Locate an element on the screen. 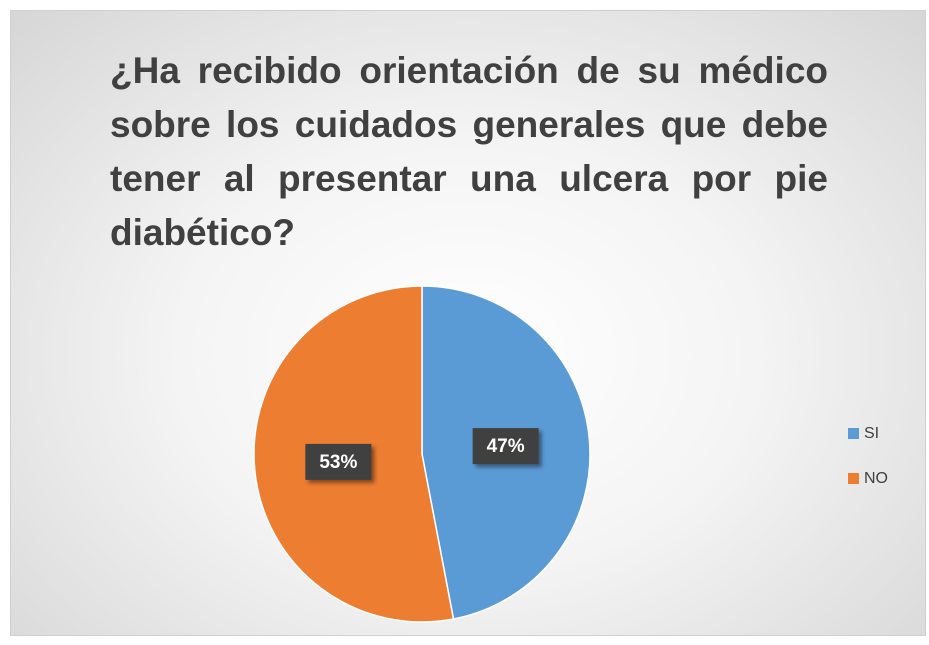 Image resolution: width=929 pixels, height=645 pixels. legend-label: NO is located at coordinates (876, 478).